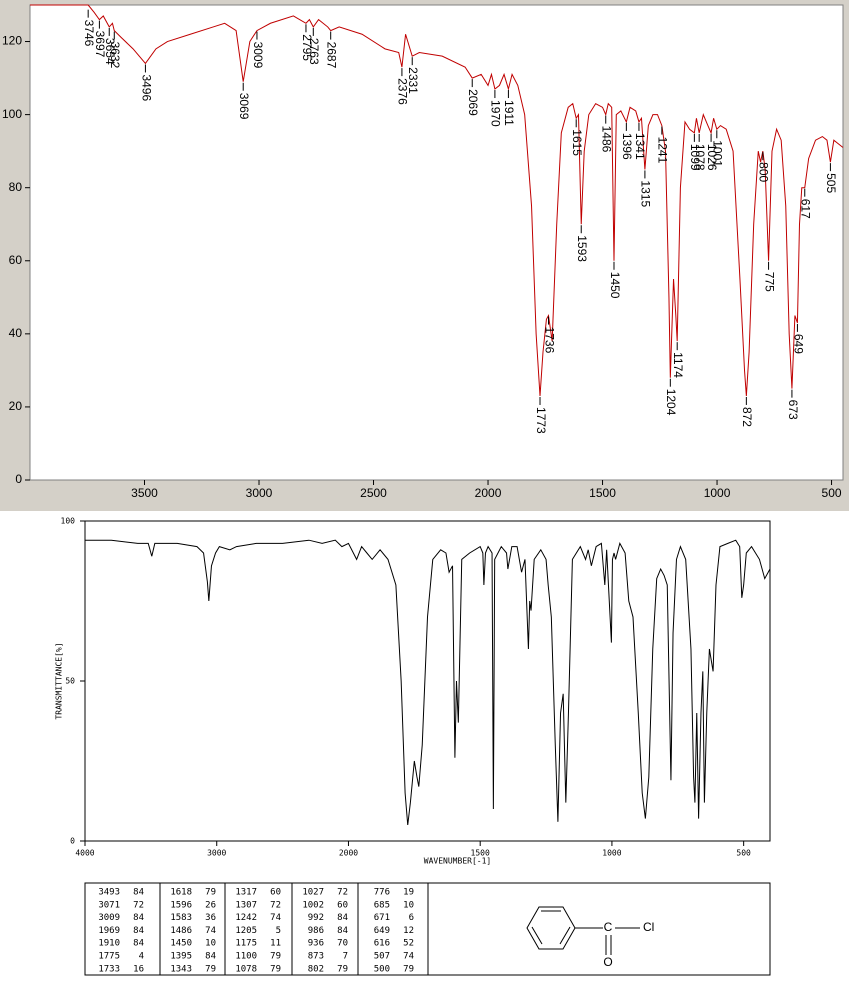  Describe the element at coordinates (718, 153) in the screenshot. I see `peak-label: 1001` at that location.